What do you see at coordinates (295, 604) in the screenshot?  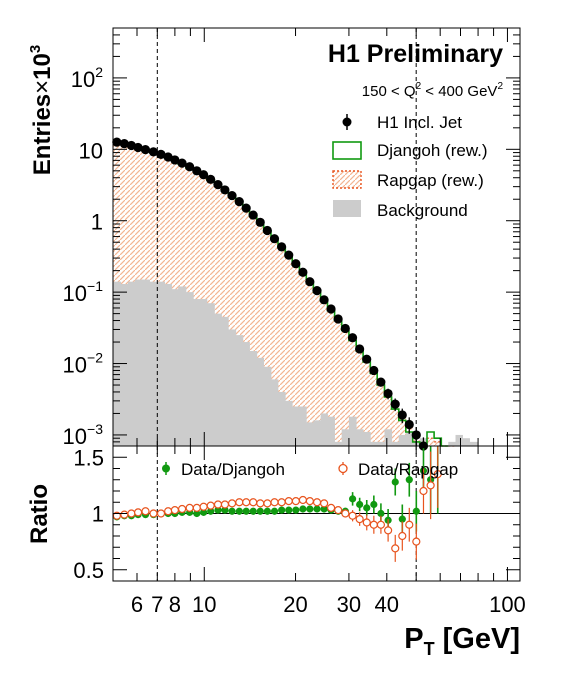 I see `x-tick-label: 20` at bounding box center [295, 604].